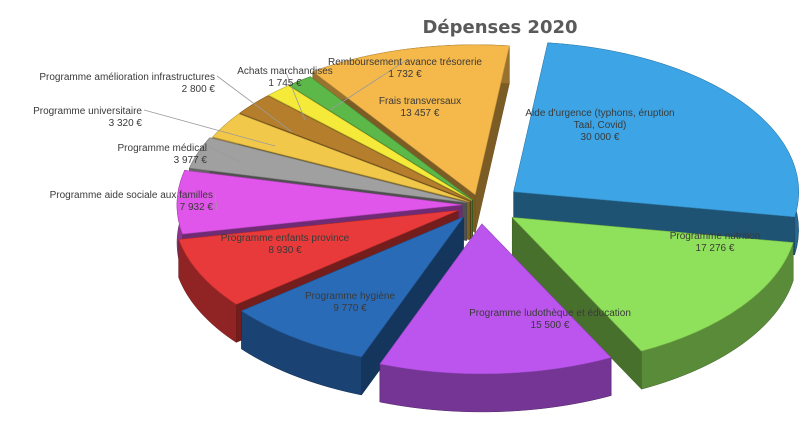 The width and height of the screenshot is (800, 430). Describe the element at coordinates (285, 238) in the screenshot. I see `slice-name-label: Programme enfants province` at that location.